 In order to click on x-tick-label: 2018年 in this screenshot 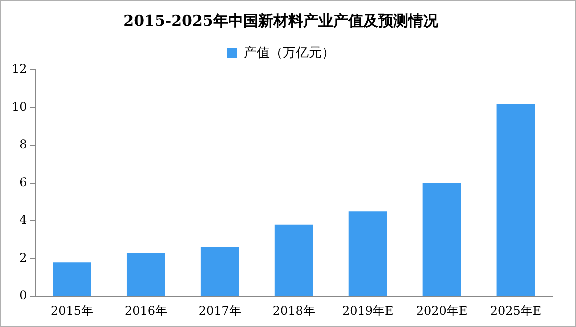, I will do `click(294, 311)`.